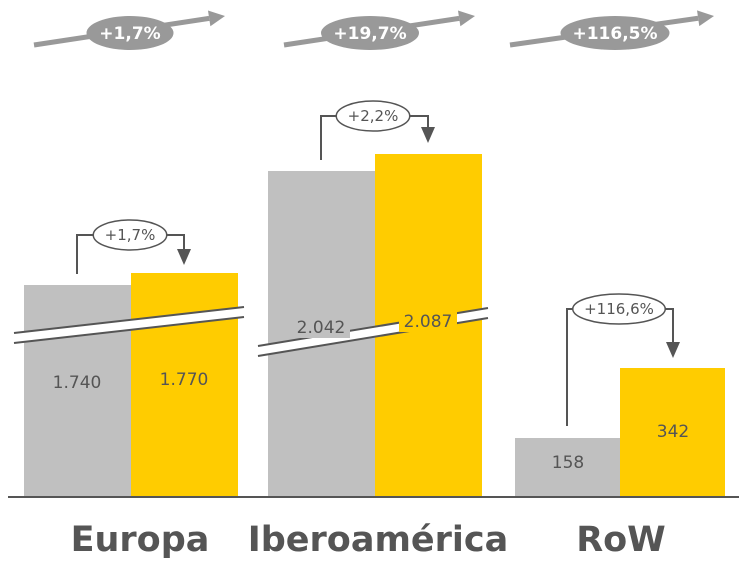 This screenshot has height=562, width=739. I want to click on callout-label: +1,7%, so click(130, 235).